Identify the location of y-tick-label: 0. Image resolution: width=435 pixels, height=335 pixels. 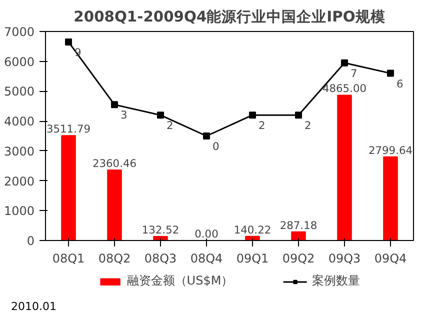
(30, 241).